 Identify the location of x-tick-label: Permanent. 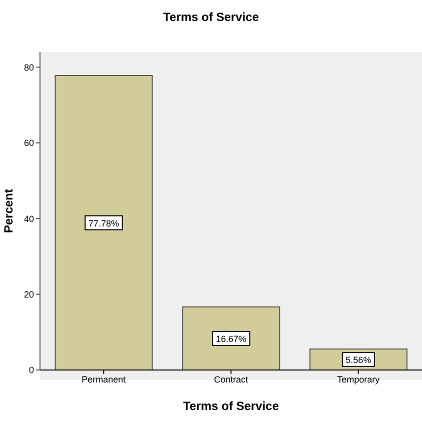
(104, 379).